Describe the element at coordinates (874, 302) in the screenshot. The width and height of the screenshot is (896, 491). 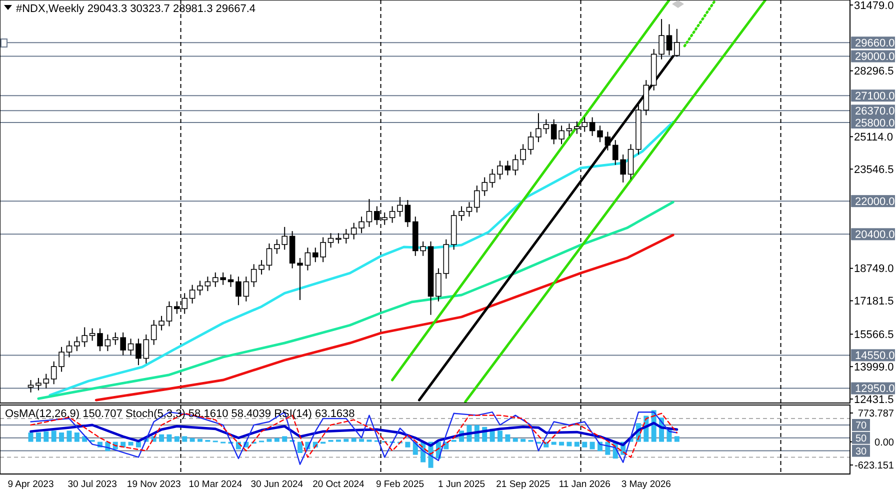
I see `y-tick-label: 17181.5` at that location.